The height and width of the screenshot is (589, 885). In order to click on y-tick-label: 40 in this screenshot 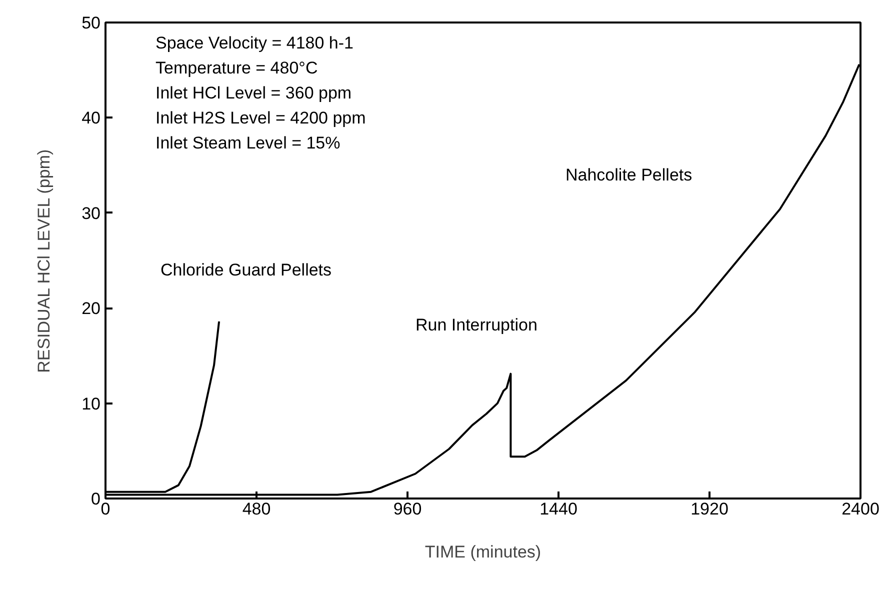, I will do `click(91, 118)`.